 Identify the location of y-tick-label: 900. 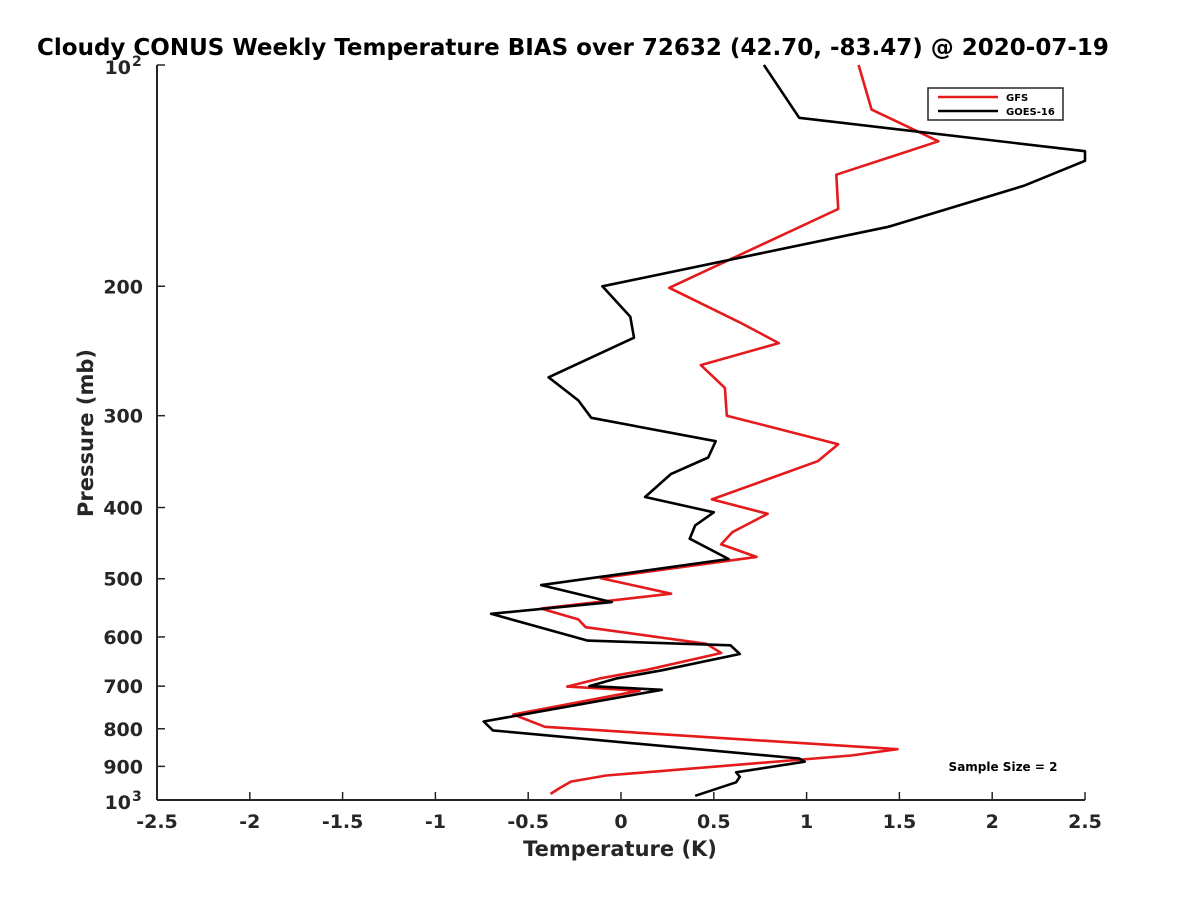
(123, 767).